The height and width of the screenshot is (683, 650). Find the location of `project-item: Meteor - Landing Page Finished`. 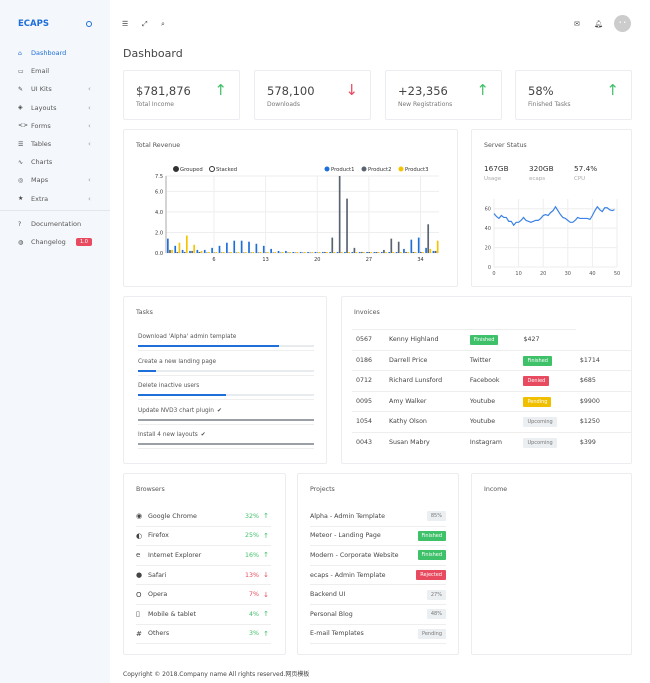

project-item: Meteor - Landing Page Finished is located at coordinates (378, 537).